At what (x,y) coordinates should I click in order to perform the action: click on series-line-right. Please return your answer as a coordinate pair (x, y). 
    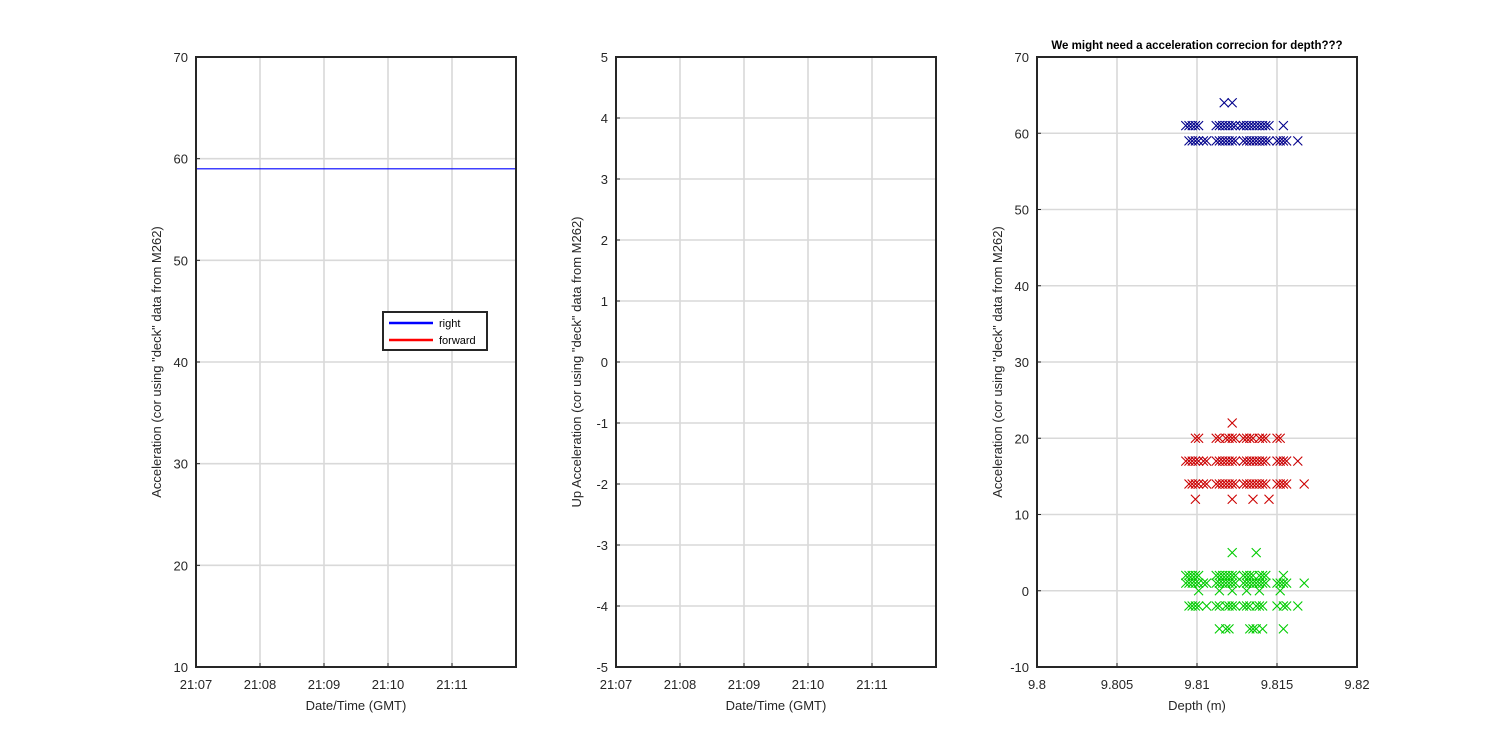
    Looking at the image, I should click on (356, 169).